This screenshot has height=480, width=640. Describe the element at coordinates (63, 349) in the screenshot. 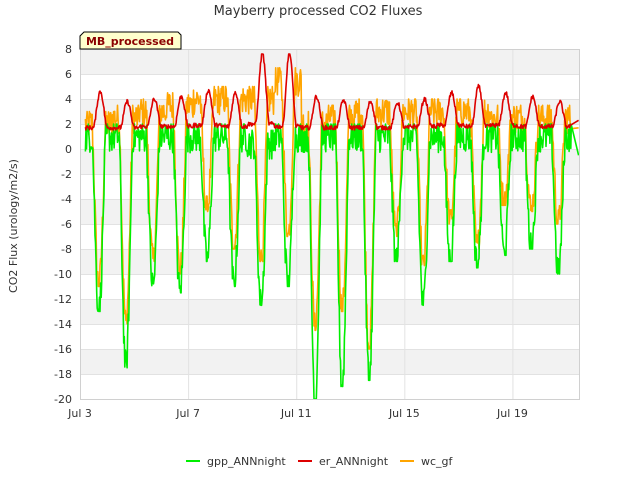

I see `y-tick-label: -16` at that location.